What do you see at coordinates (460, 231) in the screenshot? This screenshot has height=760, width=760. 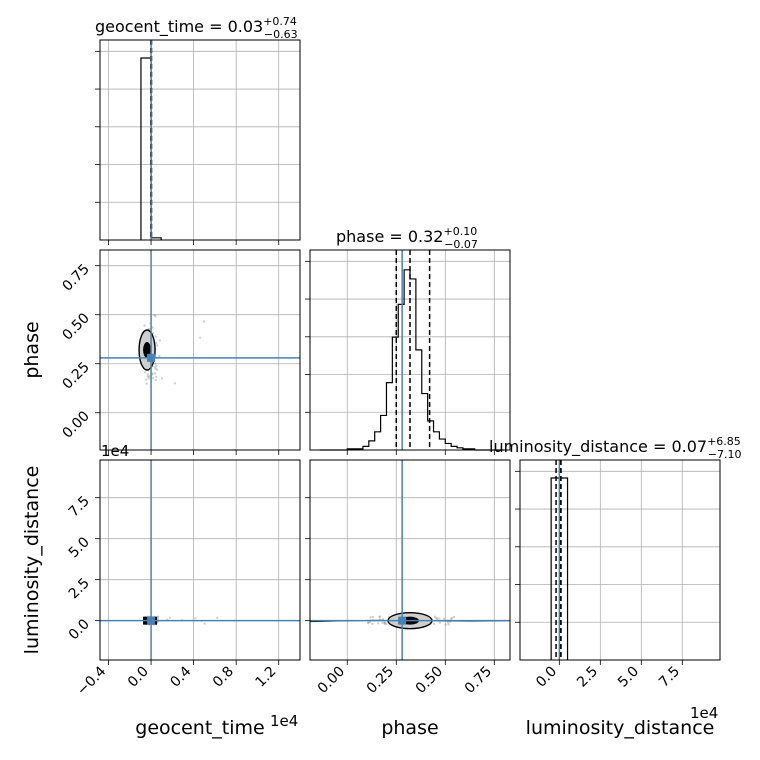 I see `title-plus-error: +0.10` at bounding box center [460, 231].